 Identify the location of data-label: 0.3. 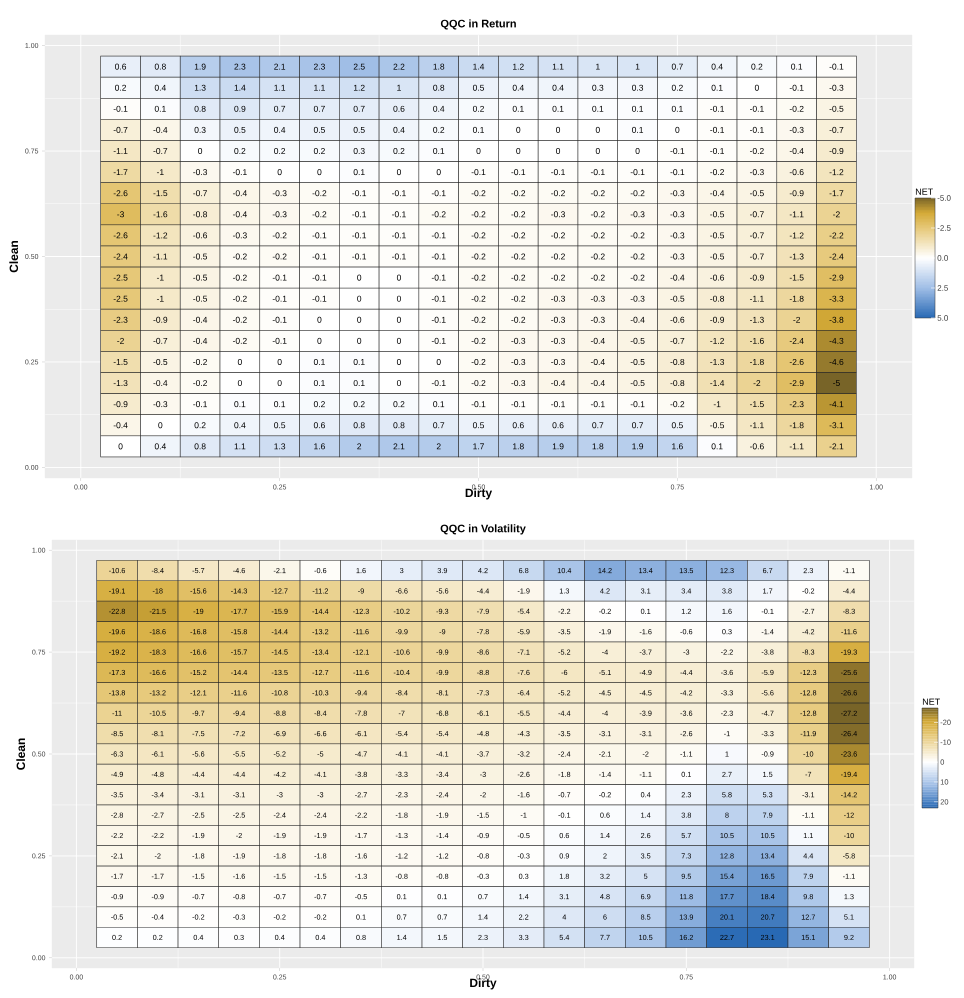
(638, 87).